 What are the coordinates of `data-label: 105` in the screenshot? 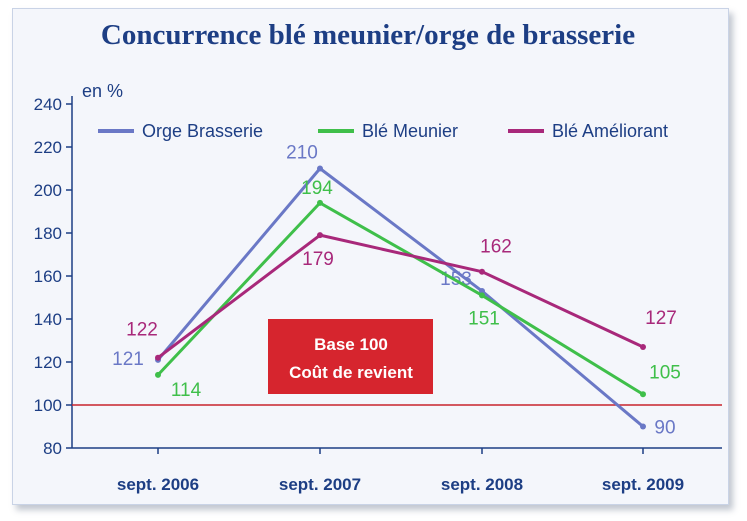 It's located at (665, 372).